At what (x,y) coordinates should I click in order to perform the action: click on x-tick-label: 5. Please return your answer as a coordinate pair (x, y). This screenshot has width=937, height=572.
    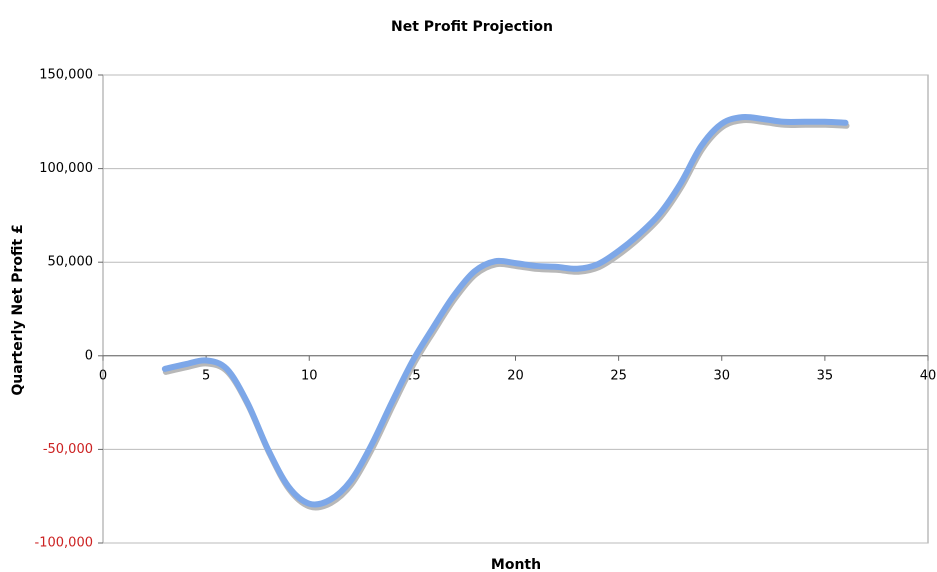
    Looking at the image, I should click on (206, 375).